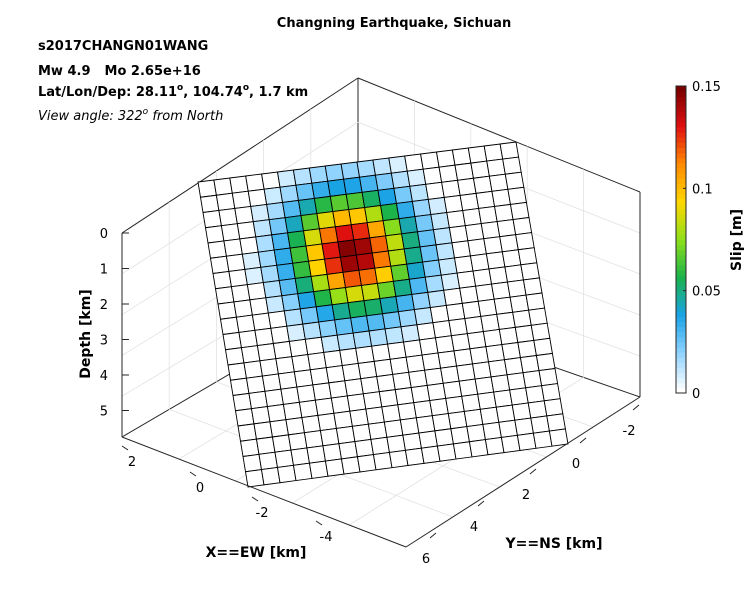 This screenshot has height=614, width=755. Describe the element at coordinates (255, 499) in the screenshot. I see `ew-tick` at that location.